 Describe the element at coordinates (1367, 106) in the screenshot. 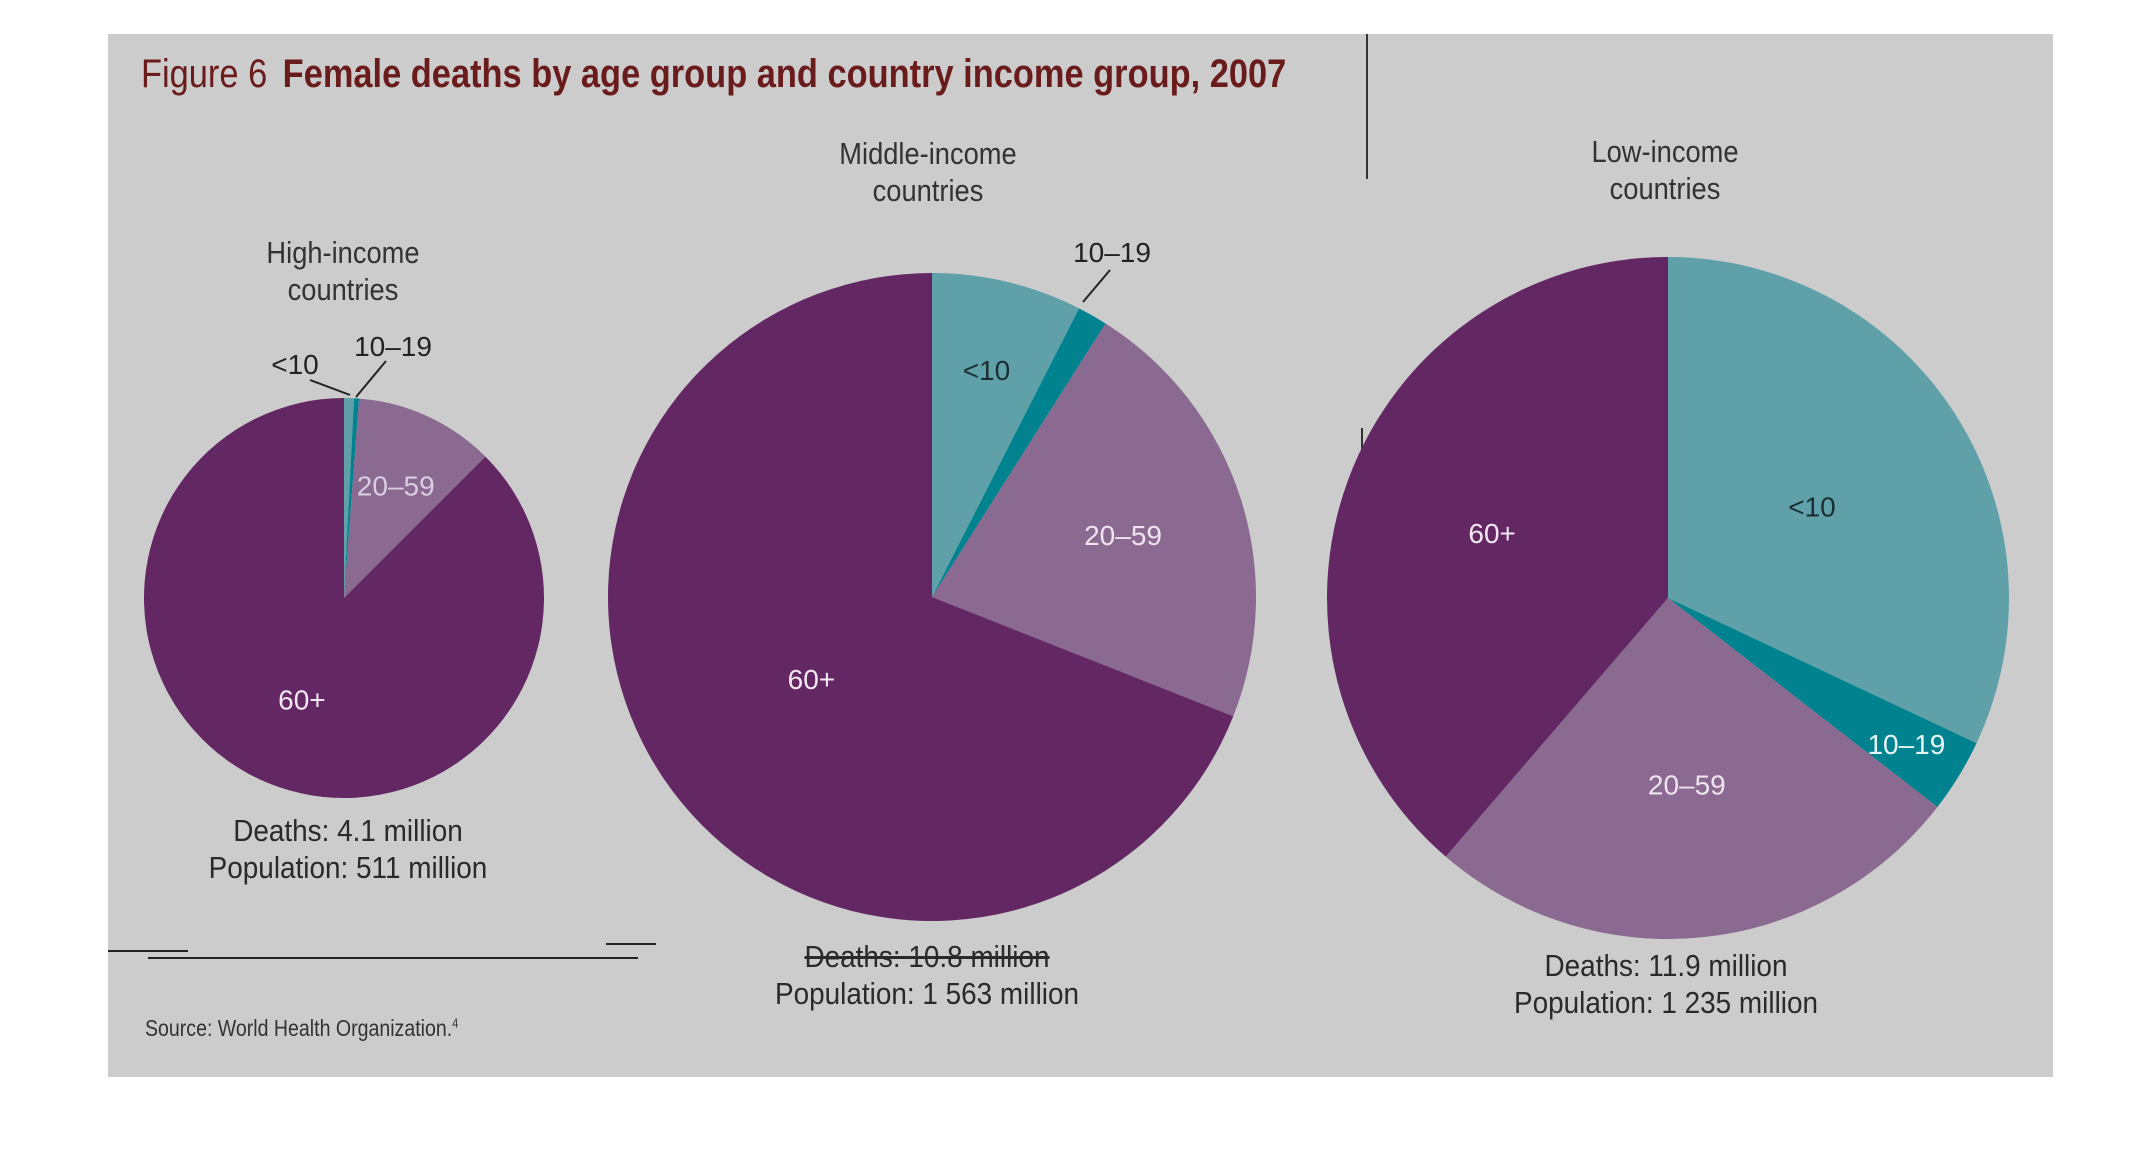

I see `divider-line` at that location.